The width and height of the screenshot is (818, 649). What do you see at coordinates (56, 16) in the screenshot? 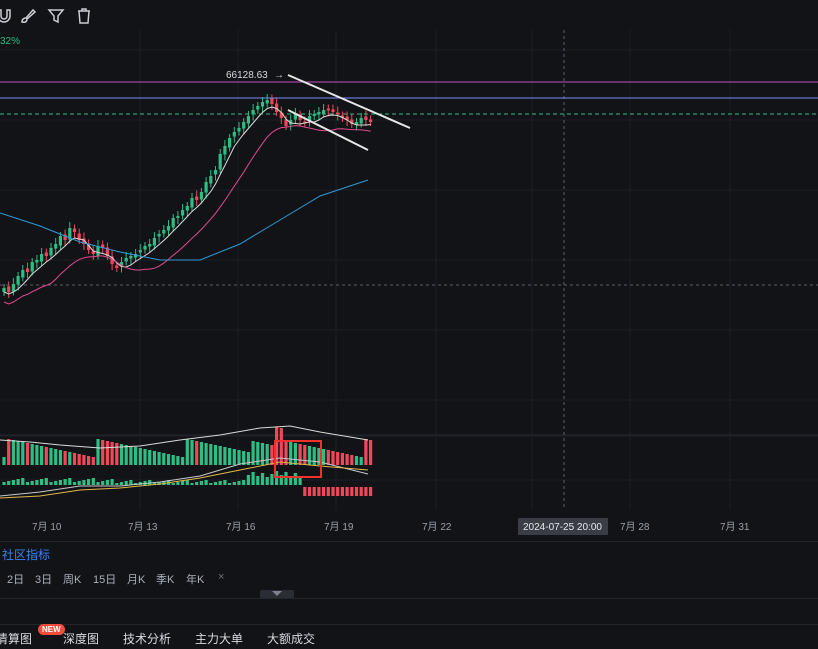
I see `filter-icon` at bounding box center [56, 16].